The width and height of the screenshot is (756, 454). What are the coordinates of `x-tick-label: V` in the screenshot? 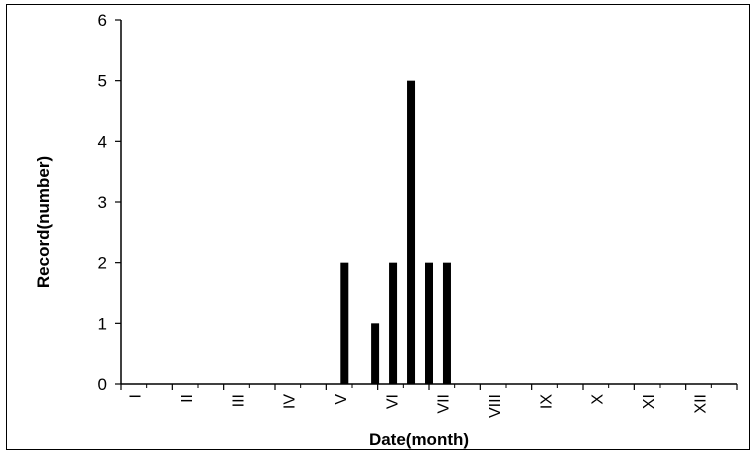 It's located at (341, 399).